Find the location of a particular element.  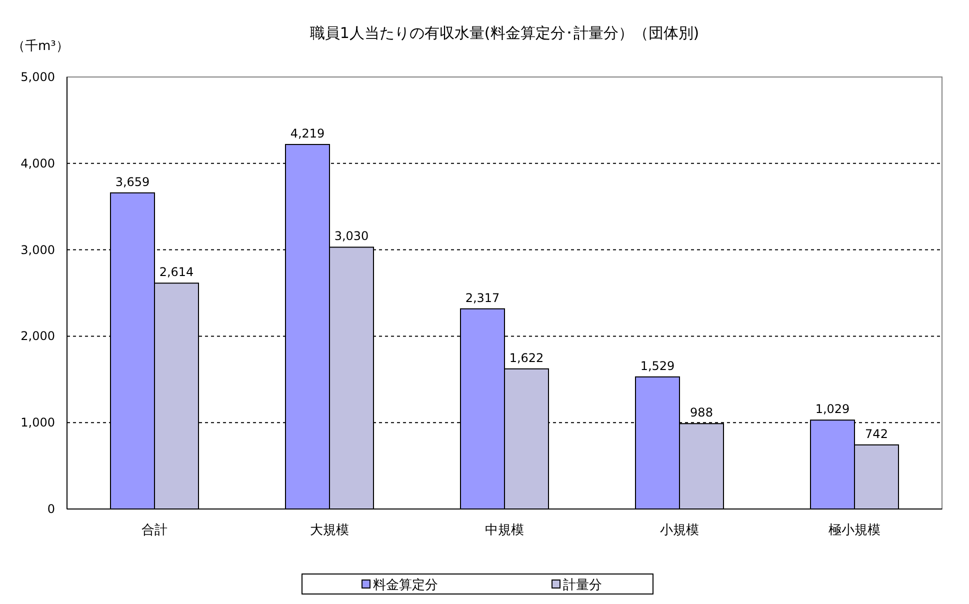

x-tick-label: 中規模 is located at coordinates (504, 530).